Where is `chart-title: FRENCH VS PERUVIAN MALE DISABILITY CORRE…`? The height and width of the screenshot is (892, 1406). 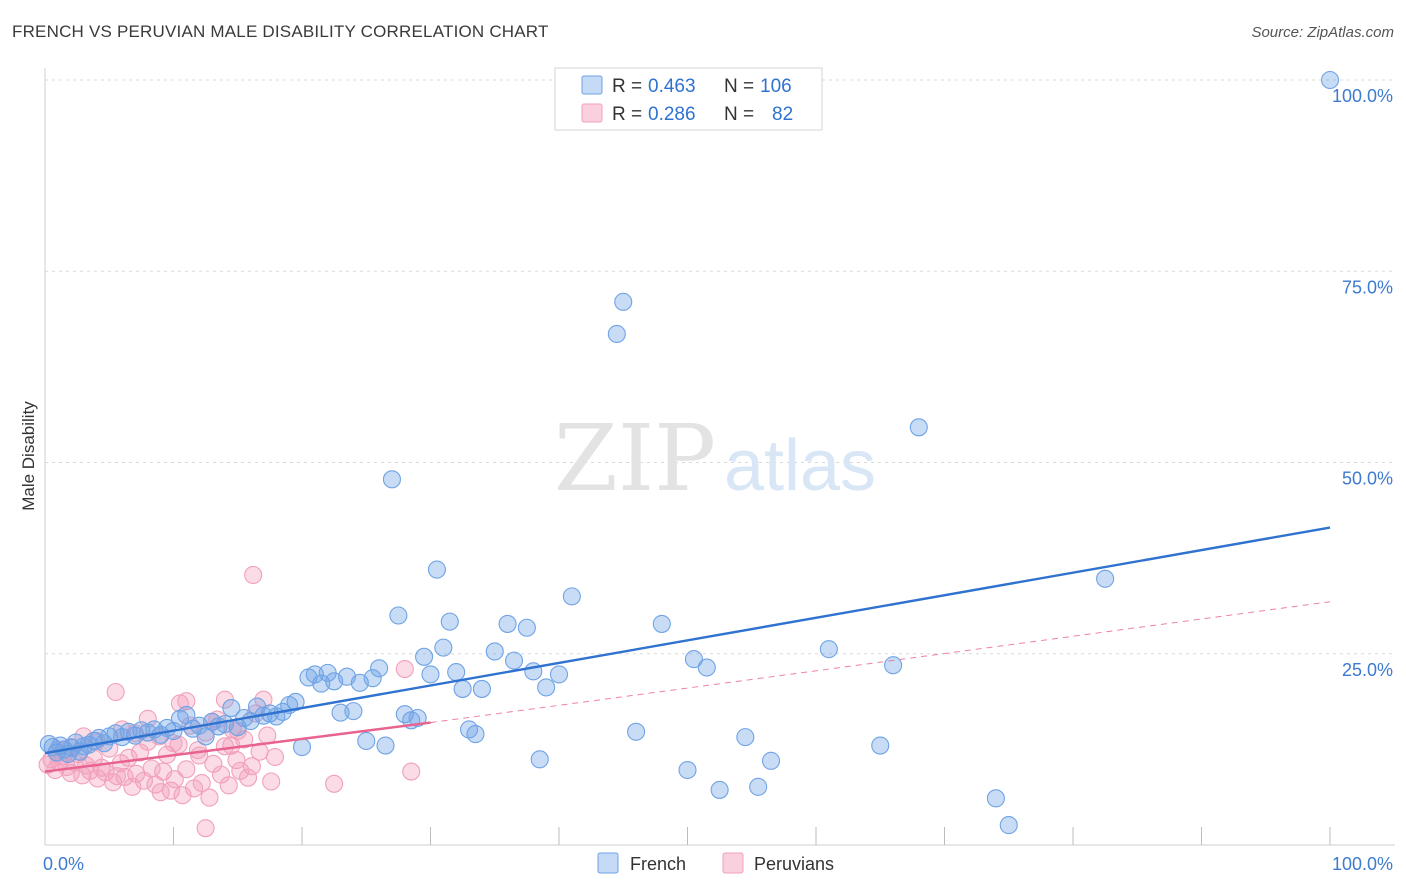
chart-title: FRENCH VS PERUVIAN MALE DISABILITY CORRE… is located at coordinates (280, 31).